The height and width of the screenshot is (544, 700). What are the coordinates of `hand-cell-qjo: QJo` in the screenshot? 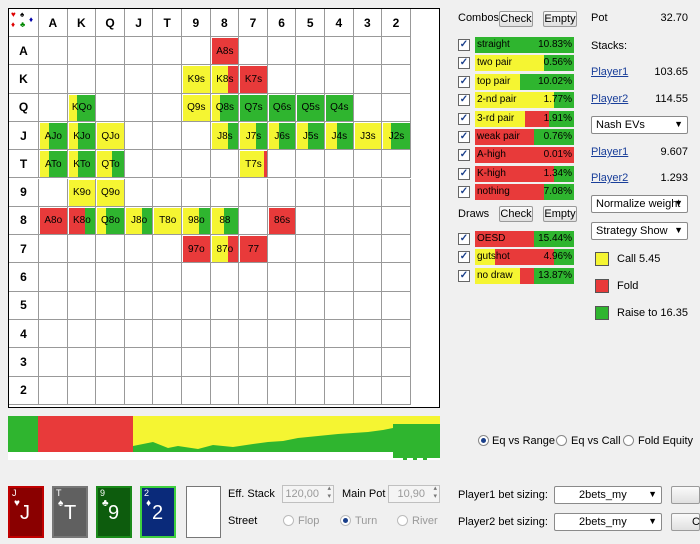 It's located at (110, 136).